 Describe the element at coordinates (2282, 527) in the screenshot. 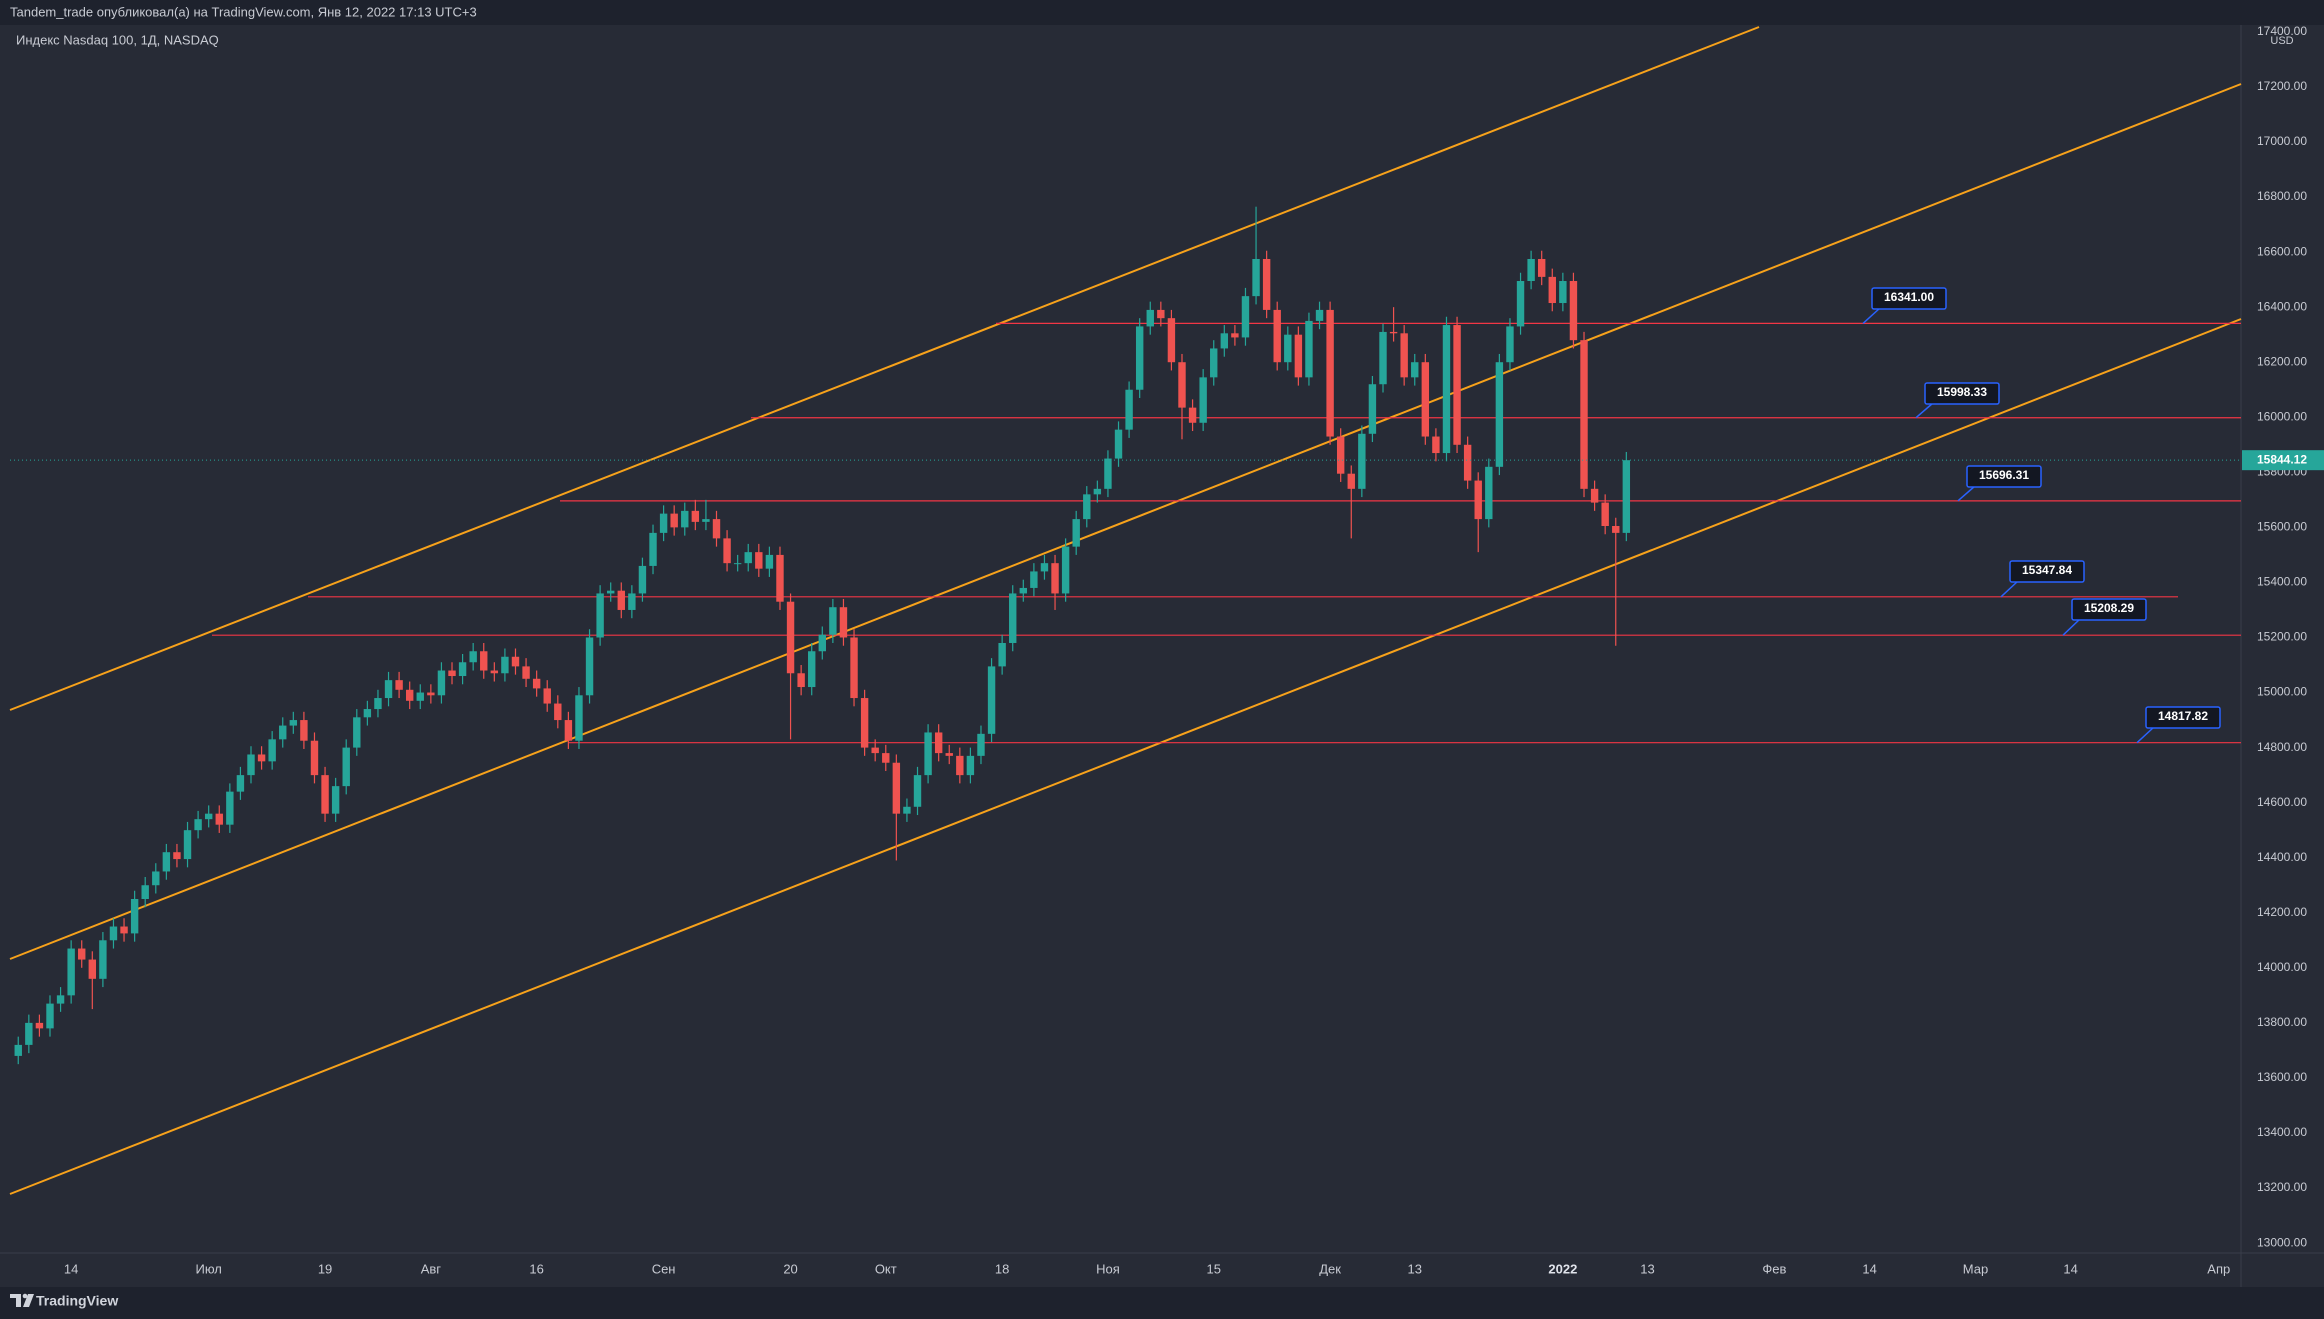

I see `y-tick-label: 15600.00` at that location.